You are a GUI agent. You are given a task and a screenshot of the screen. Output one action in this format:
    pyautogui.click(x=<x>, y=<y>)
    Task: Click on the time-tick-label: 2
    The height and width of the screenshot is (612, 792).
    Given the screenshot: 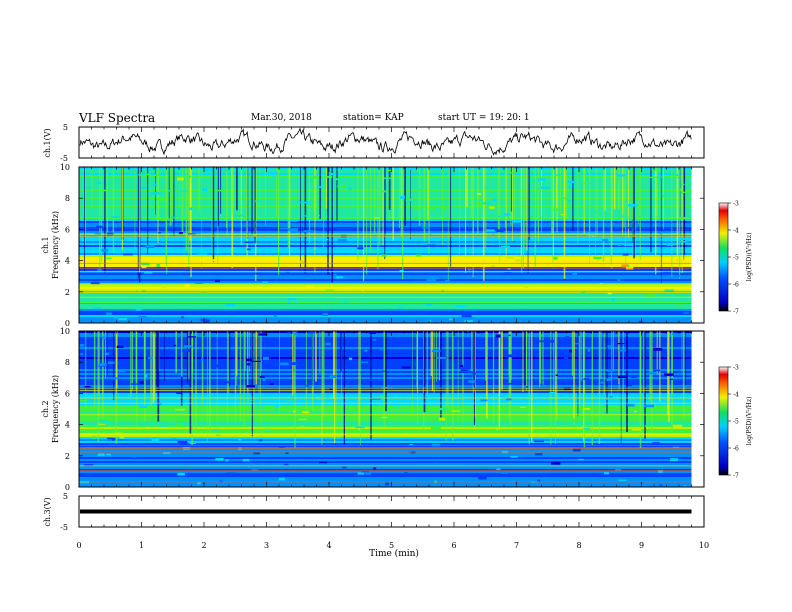 What is the action you would take?
    pyautogui.click(x=203, y=545)
    